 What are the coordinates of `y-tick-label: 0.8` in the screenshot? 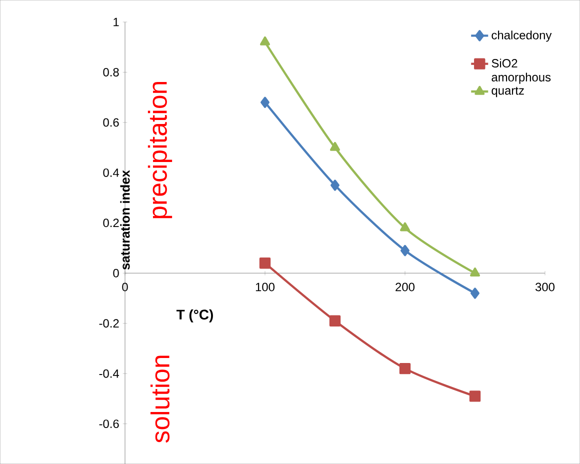 It's located at (111, 72).